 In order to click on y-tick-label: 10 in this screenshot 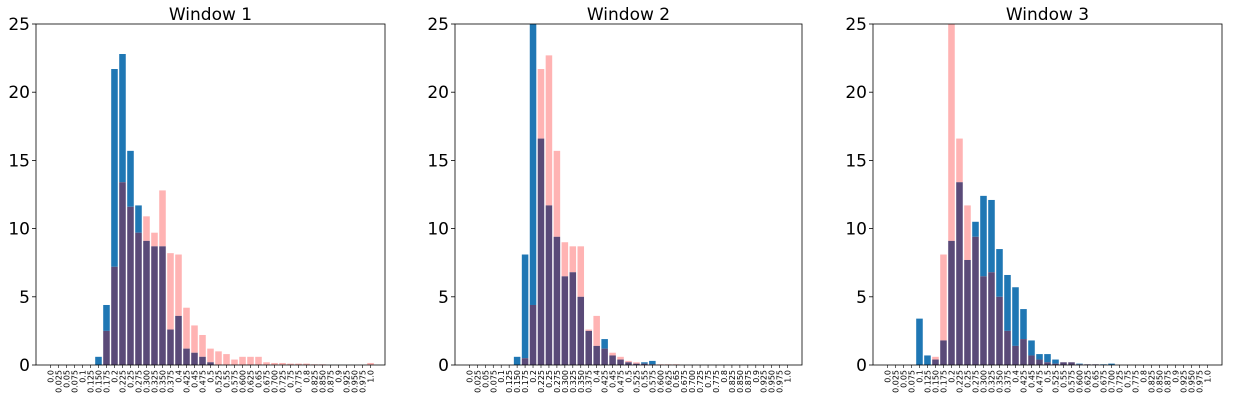, I will do `click(19, 230)`.